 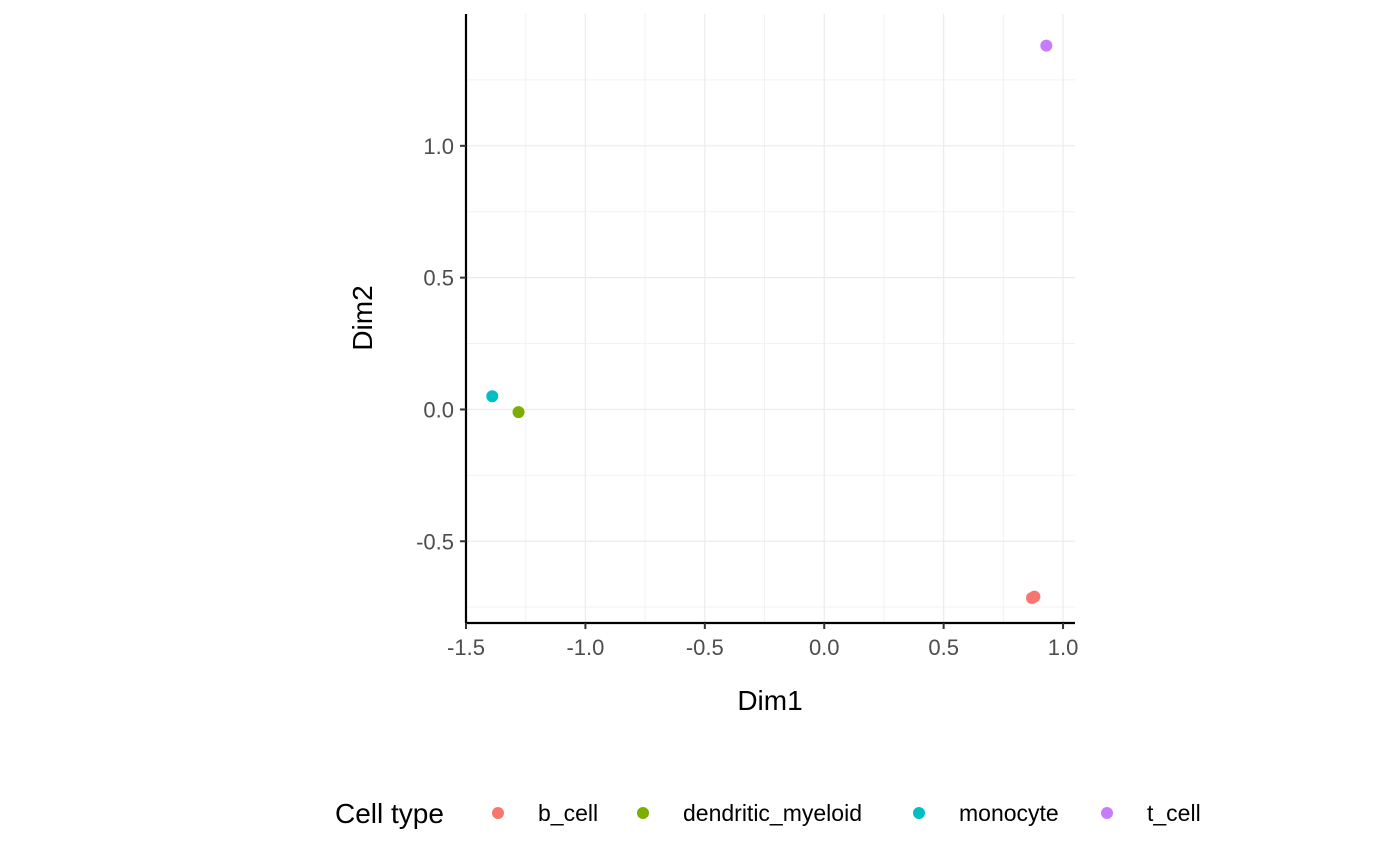 I want to click on legend-label-t_cell: t_cell, so click(x=1174, y=813).